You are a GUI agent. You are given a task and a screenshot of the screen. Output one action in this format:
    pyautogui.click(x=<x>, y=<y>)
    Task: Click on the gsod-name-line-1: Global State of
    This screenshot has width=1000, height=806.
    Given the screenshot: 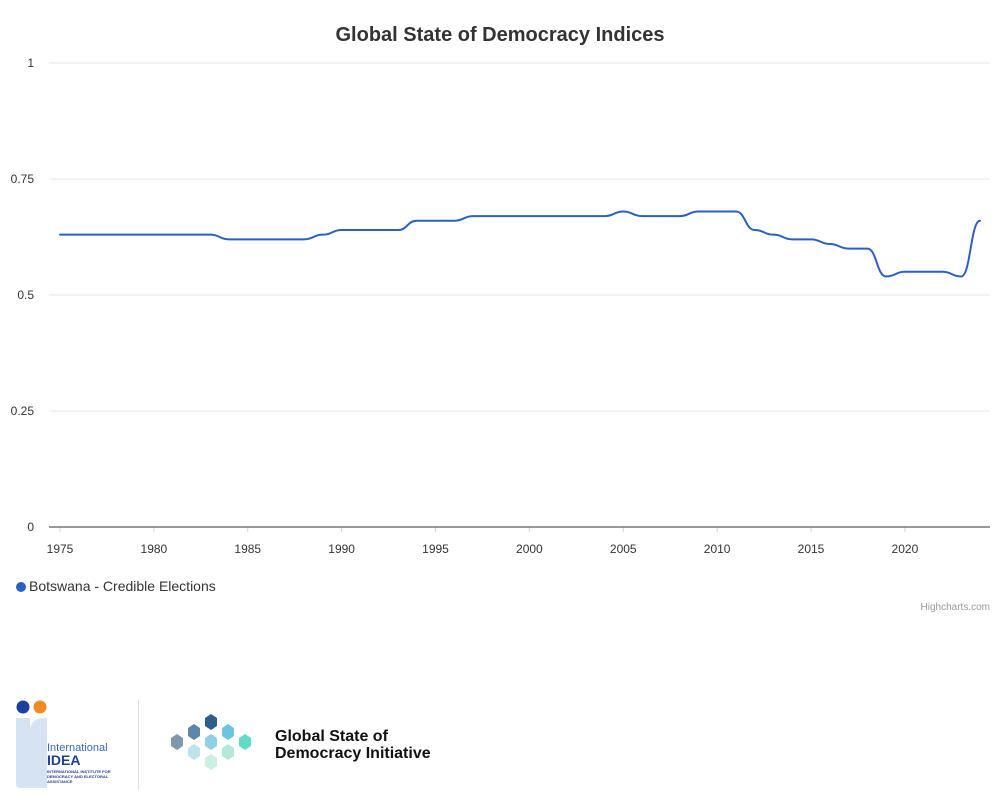 What is the action you would take?
    pyautogui.click(x=331, y=736)
    